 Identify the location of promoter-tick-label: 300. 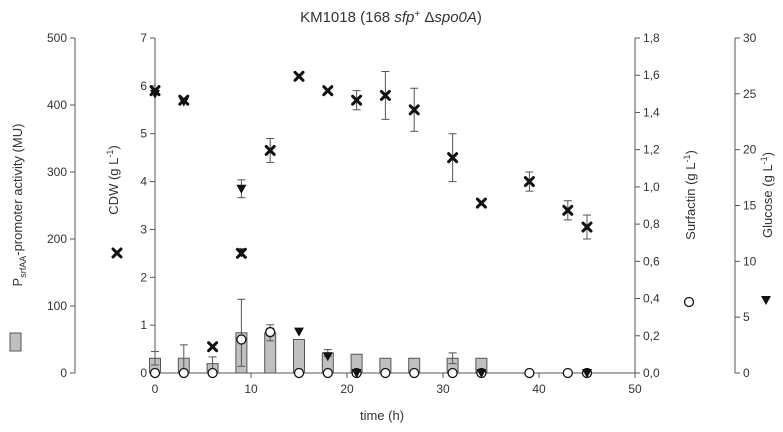
(57, 172).